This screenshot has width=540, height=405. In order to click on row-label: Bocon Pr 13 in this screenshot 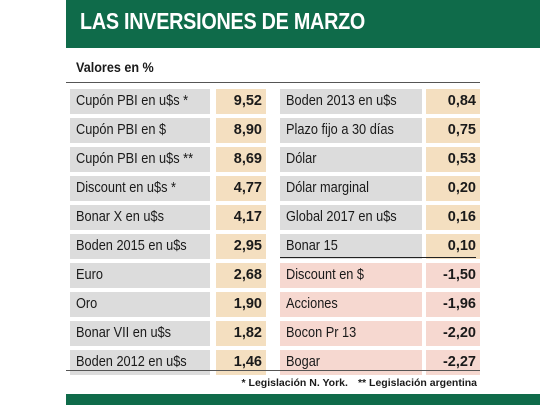, I will do `click(351, 333)`.